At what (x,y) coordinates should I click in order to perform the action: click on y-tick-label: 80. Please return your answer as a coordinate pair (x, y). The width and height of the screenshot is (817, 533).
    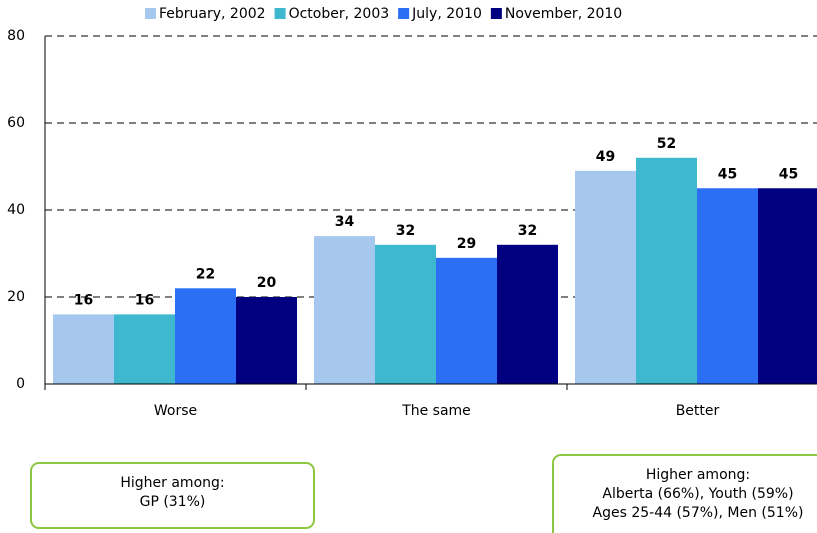
    Looking at the image, I should click on (16, 36).